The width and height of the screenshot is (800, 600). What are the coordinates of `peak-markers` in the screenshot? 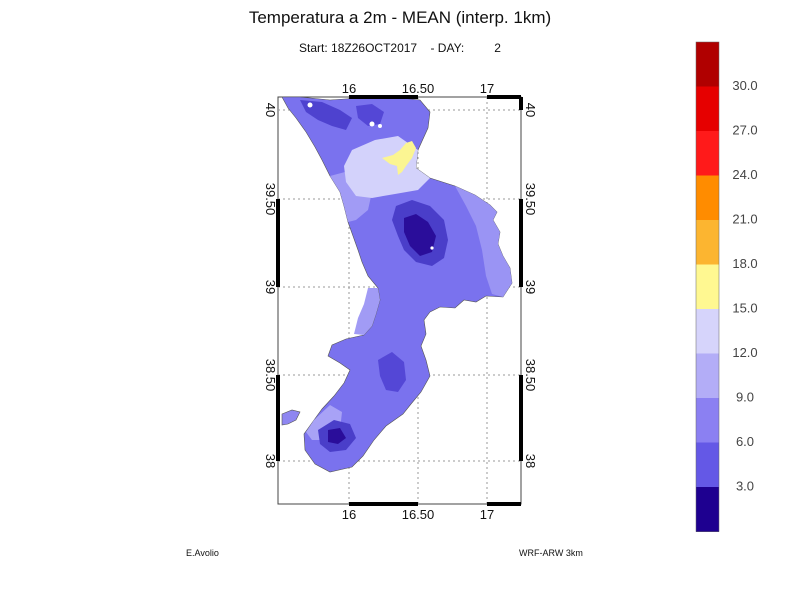 It's located at (370, 176).